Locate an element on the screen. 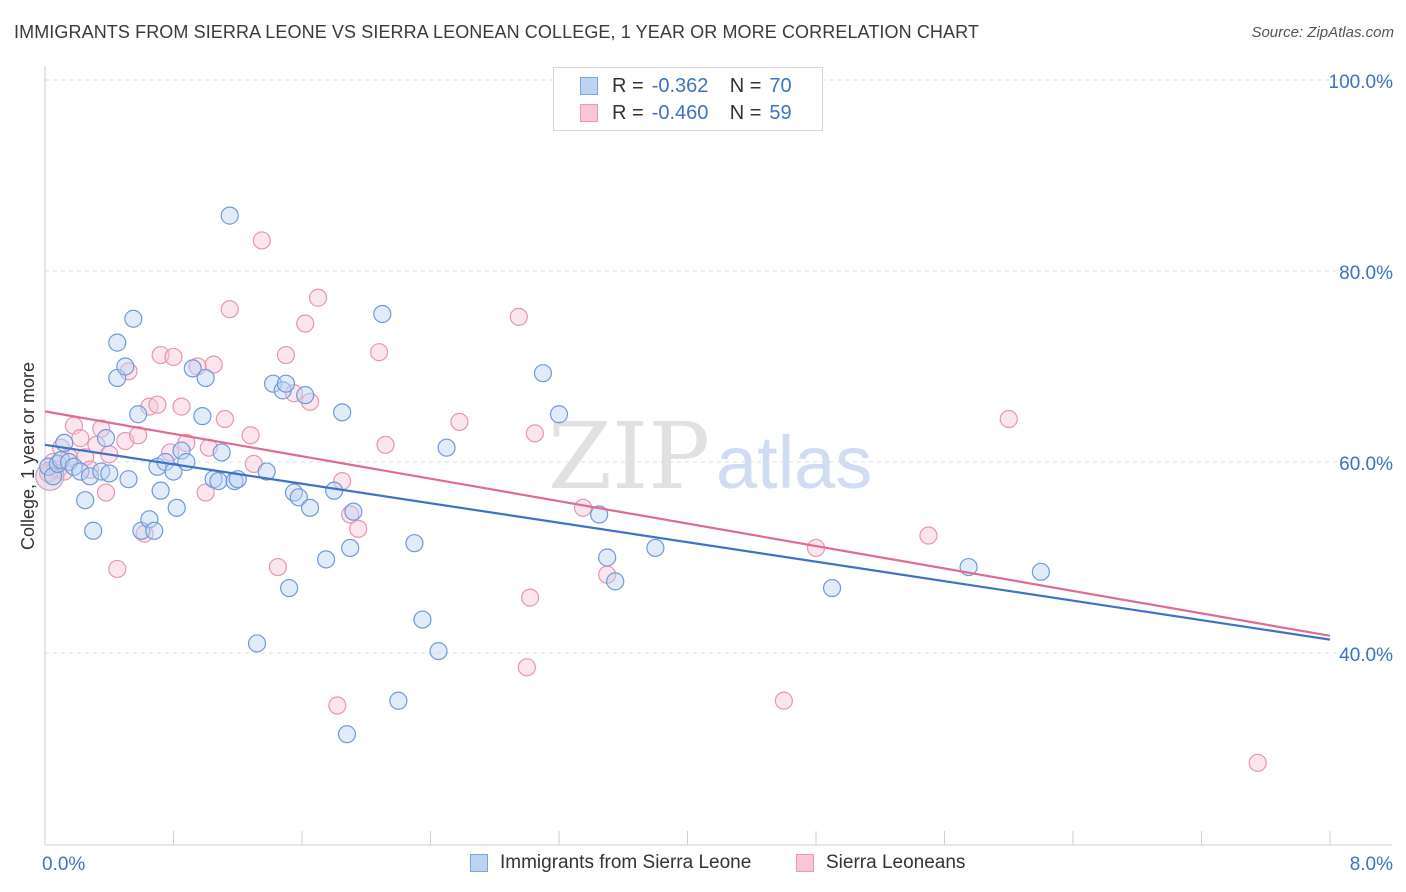 This screenshot has width=1406, height=892. source-label: Source: ZipAtlas.com is located at coordinates (1322, 32).